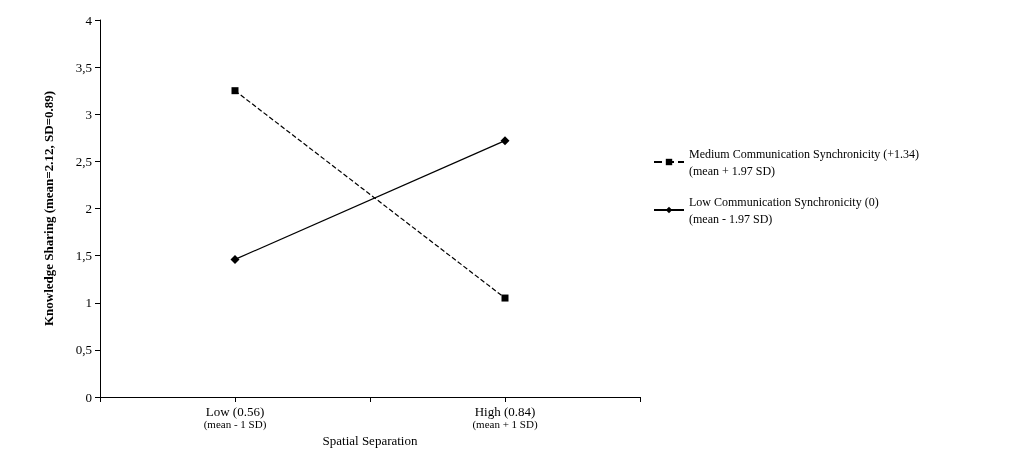 This screenshot has width=1021, height=464. What do you see at coordinates (83, 350) in the screenshot?
I see `y-tick-label: 0,5` at bounding box center [83, 350].